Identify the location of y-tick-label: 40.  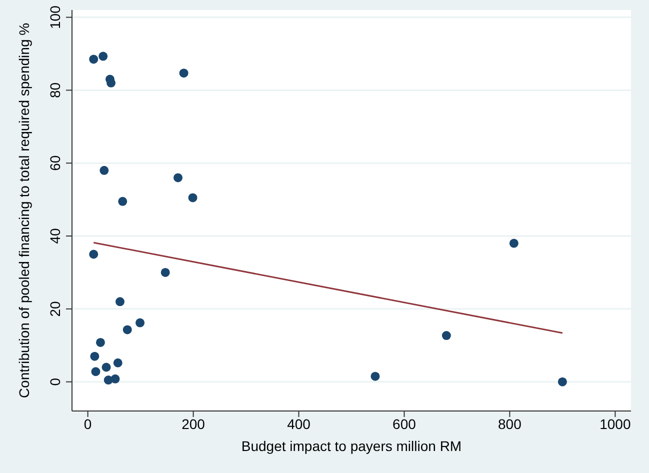
(55, 236).